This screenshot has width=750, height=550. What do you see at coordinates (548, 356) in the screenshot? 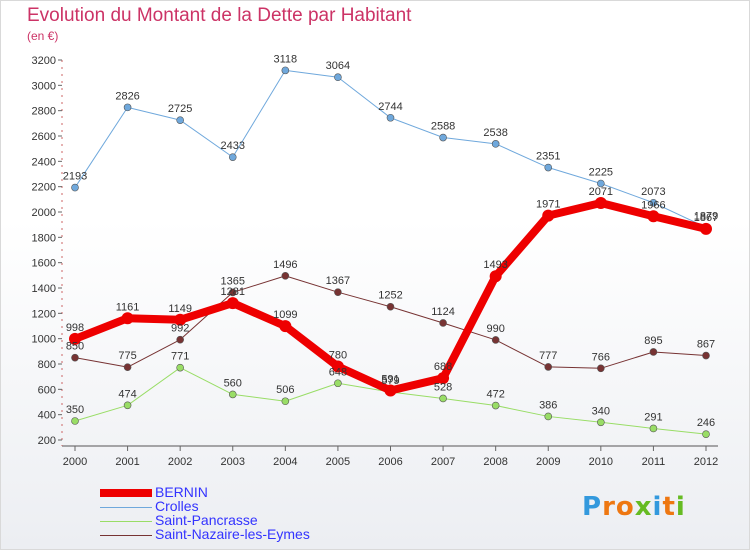
I see `data-label: 777` at bounding box center [548, 356].